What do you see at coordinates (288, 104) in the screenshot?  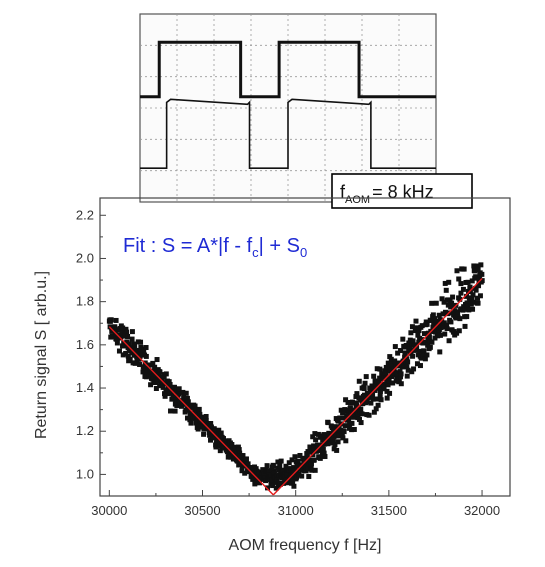 I see `oscilloscope-traces` at bounding box center [288, 104].